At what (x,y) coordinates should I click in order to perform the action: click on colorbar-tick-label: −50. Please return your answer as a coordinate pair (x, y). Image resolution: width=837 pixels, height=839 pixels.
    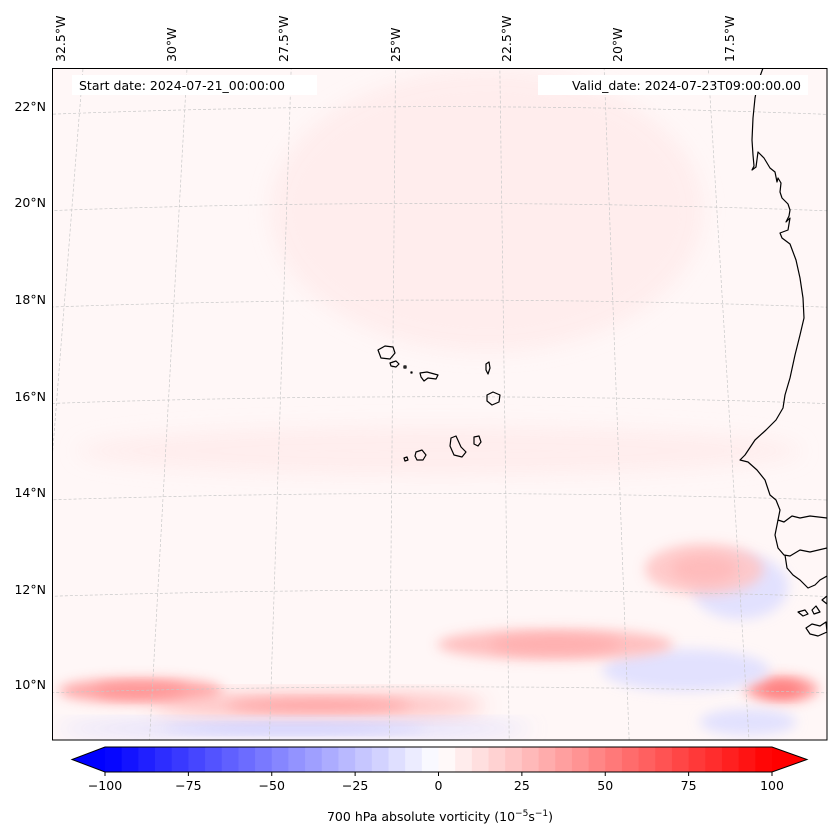
    Looking at the image, I should click on (272, 785).